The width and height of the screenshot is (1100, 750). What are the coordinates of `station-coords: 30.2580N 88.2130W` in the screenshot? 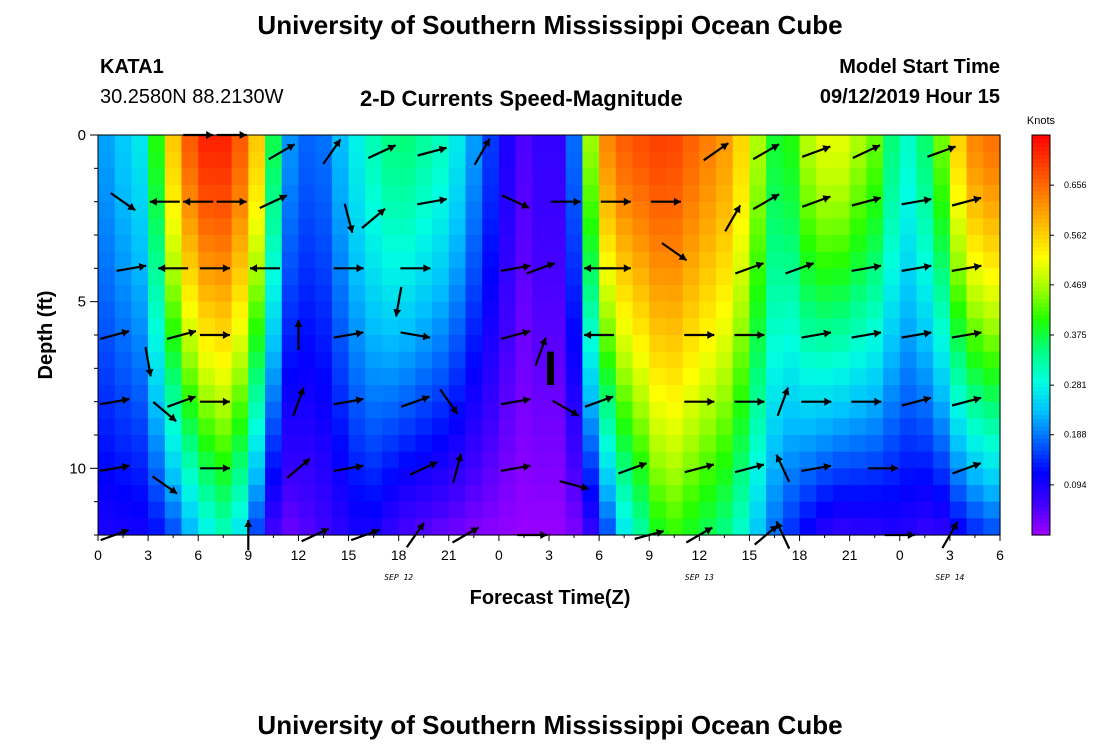 It's located at (192, 97).